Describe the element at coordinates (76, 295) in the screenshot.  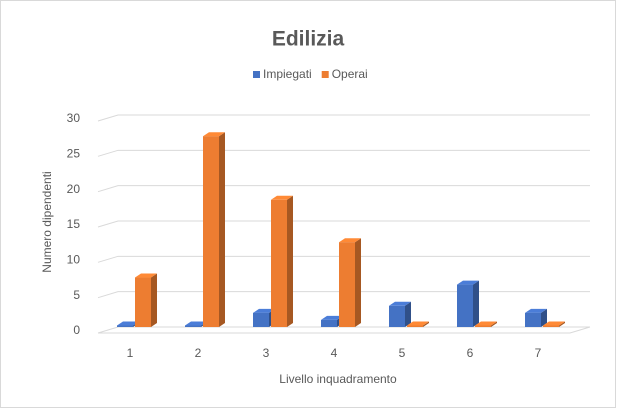
I see `y-tick-label: 5` at that location.